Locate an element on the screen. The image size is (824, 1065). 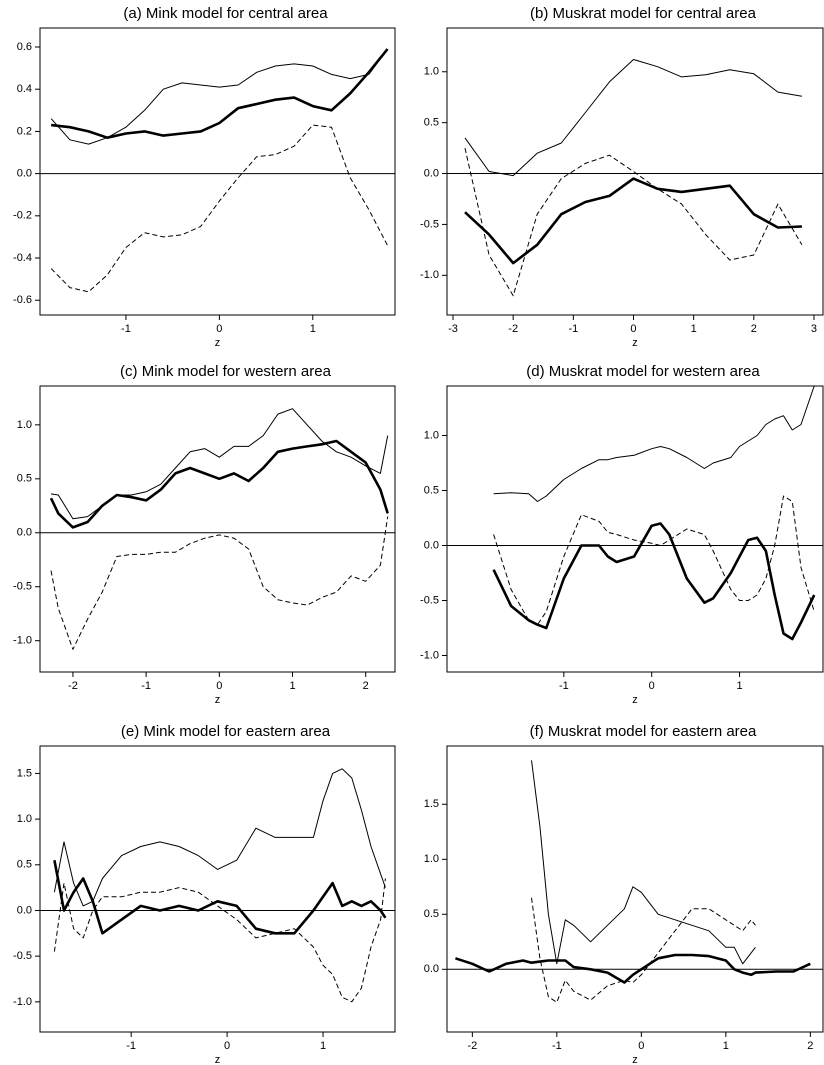
y-tick-label: -0.2 is located at coordinates (22, 216).